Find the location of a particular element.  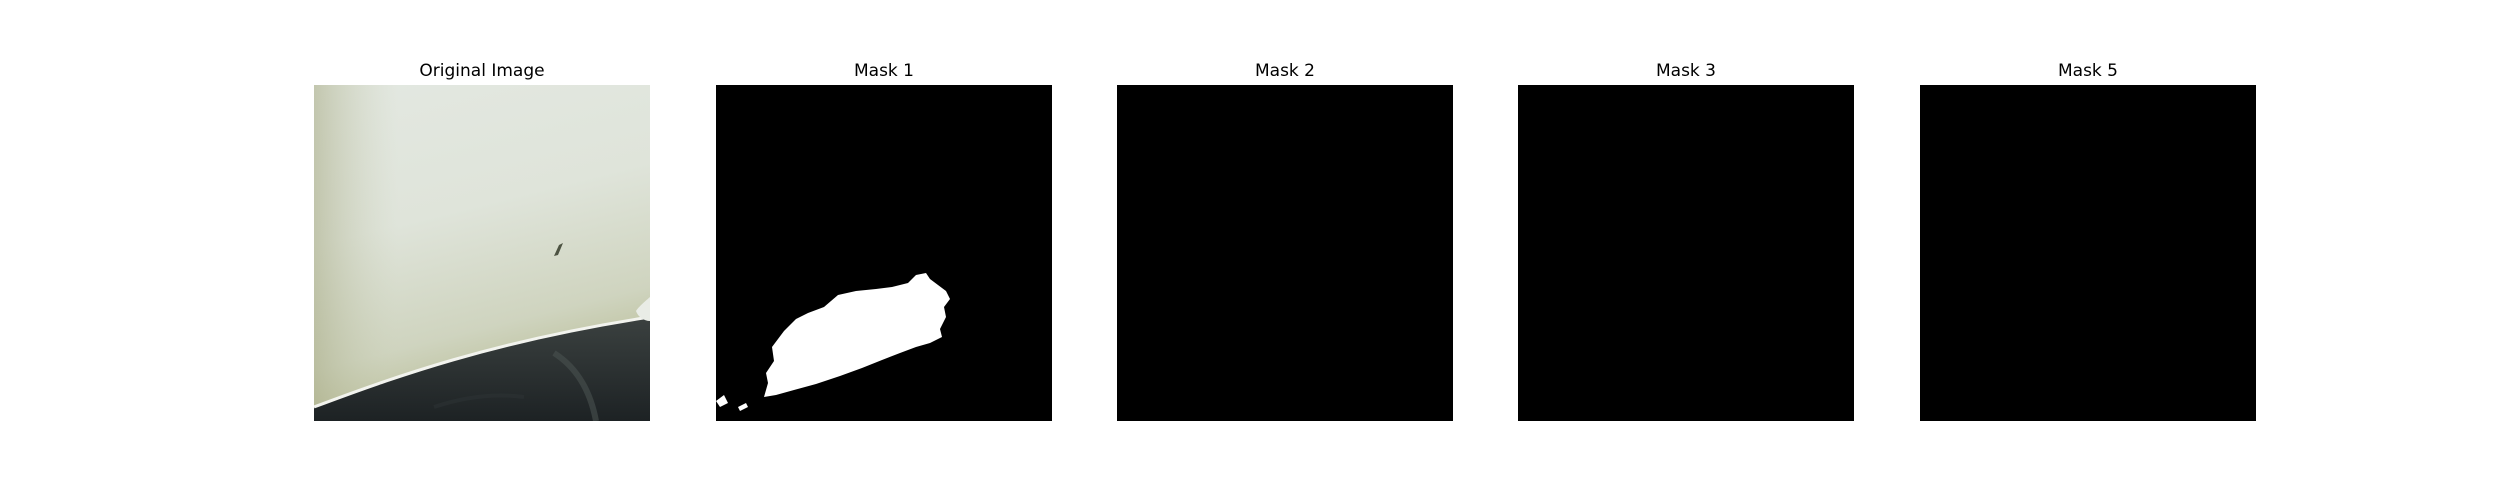

panel-title: Mask 3 is located at coordinates (1685, 71).